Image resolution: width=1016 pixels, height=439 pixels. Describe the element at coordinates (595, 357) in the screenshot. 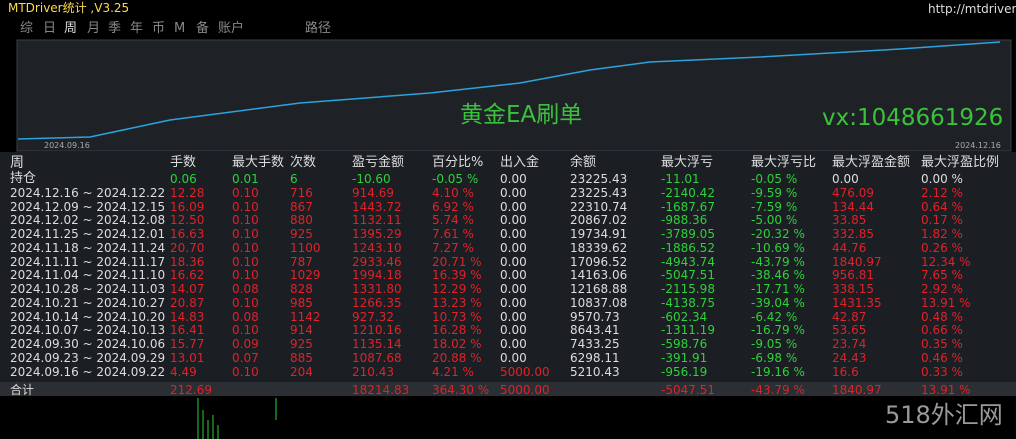

I see `cell: 6298.11` at that location.